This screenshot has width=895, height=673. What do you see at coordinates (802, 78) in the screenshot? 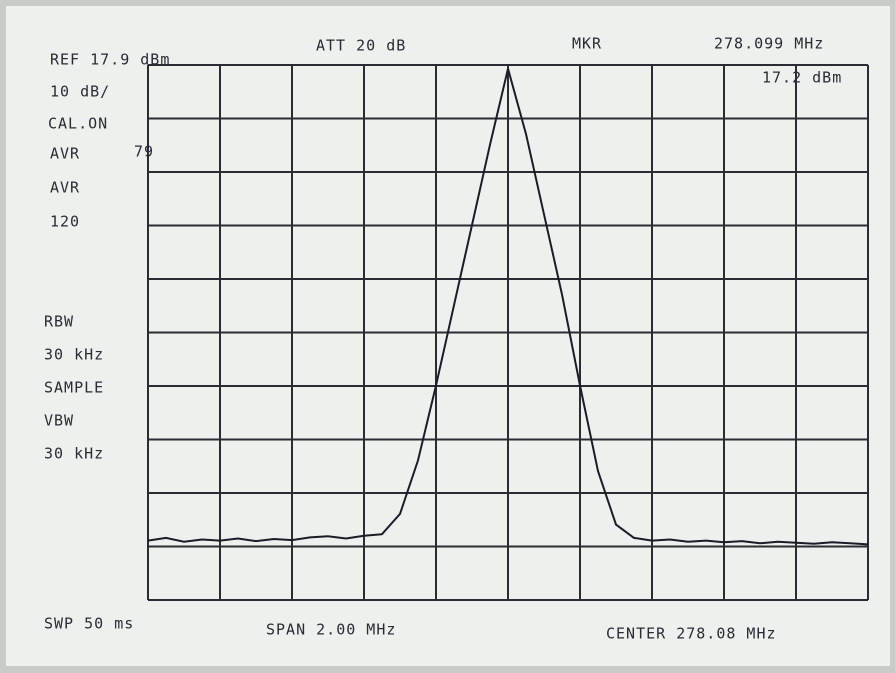
I see `mkr-level: 17.2 dBm` at bounding box center [802, 78].